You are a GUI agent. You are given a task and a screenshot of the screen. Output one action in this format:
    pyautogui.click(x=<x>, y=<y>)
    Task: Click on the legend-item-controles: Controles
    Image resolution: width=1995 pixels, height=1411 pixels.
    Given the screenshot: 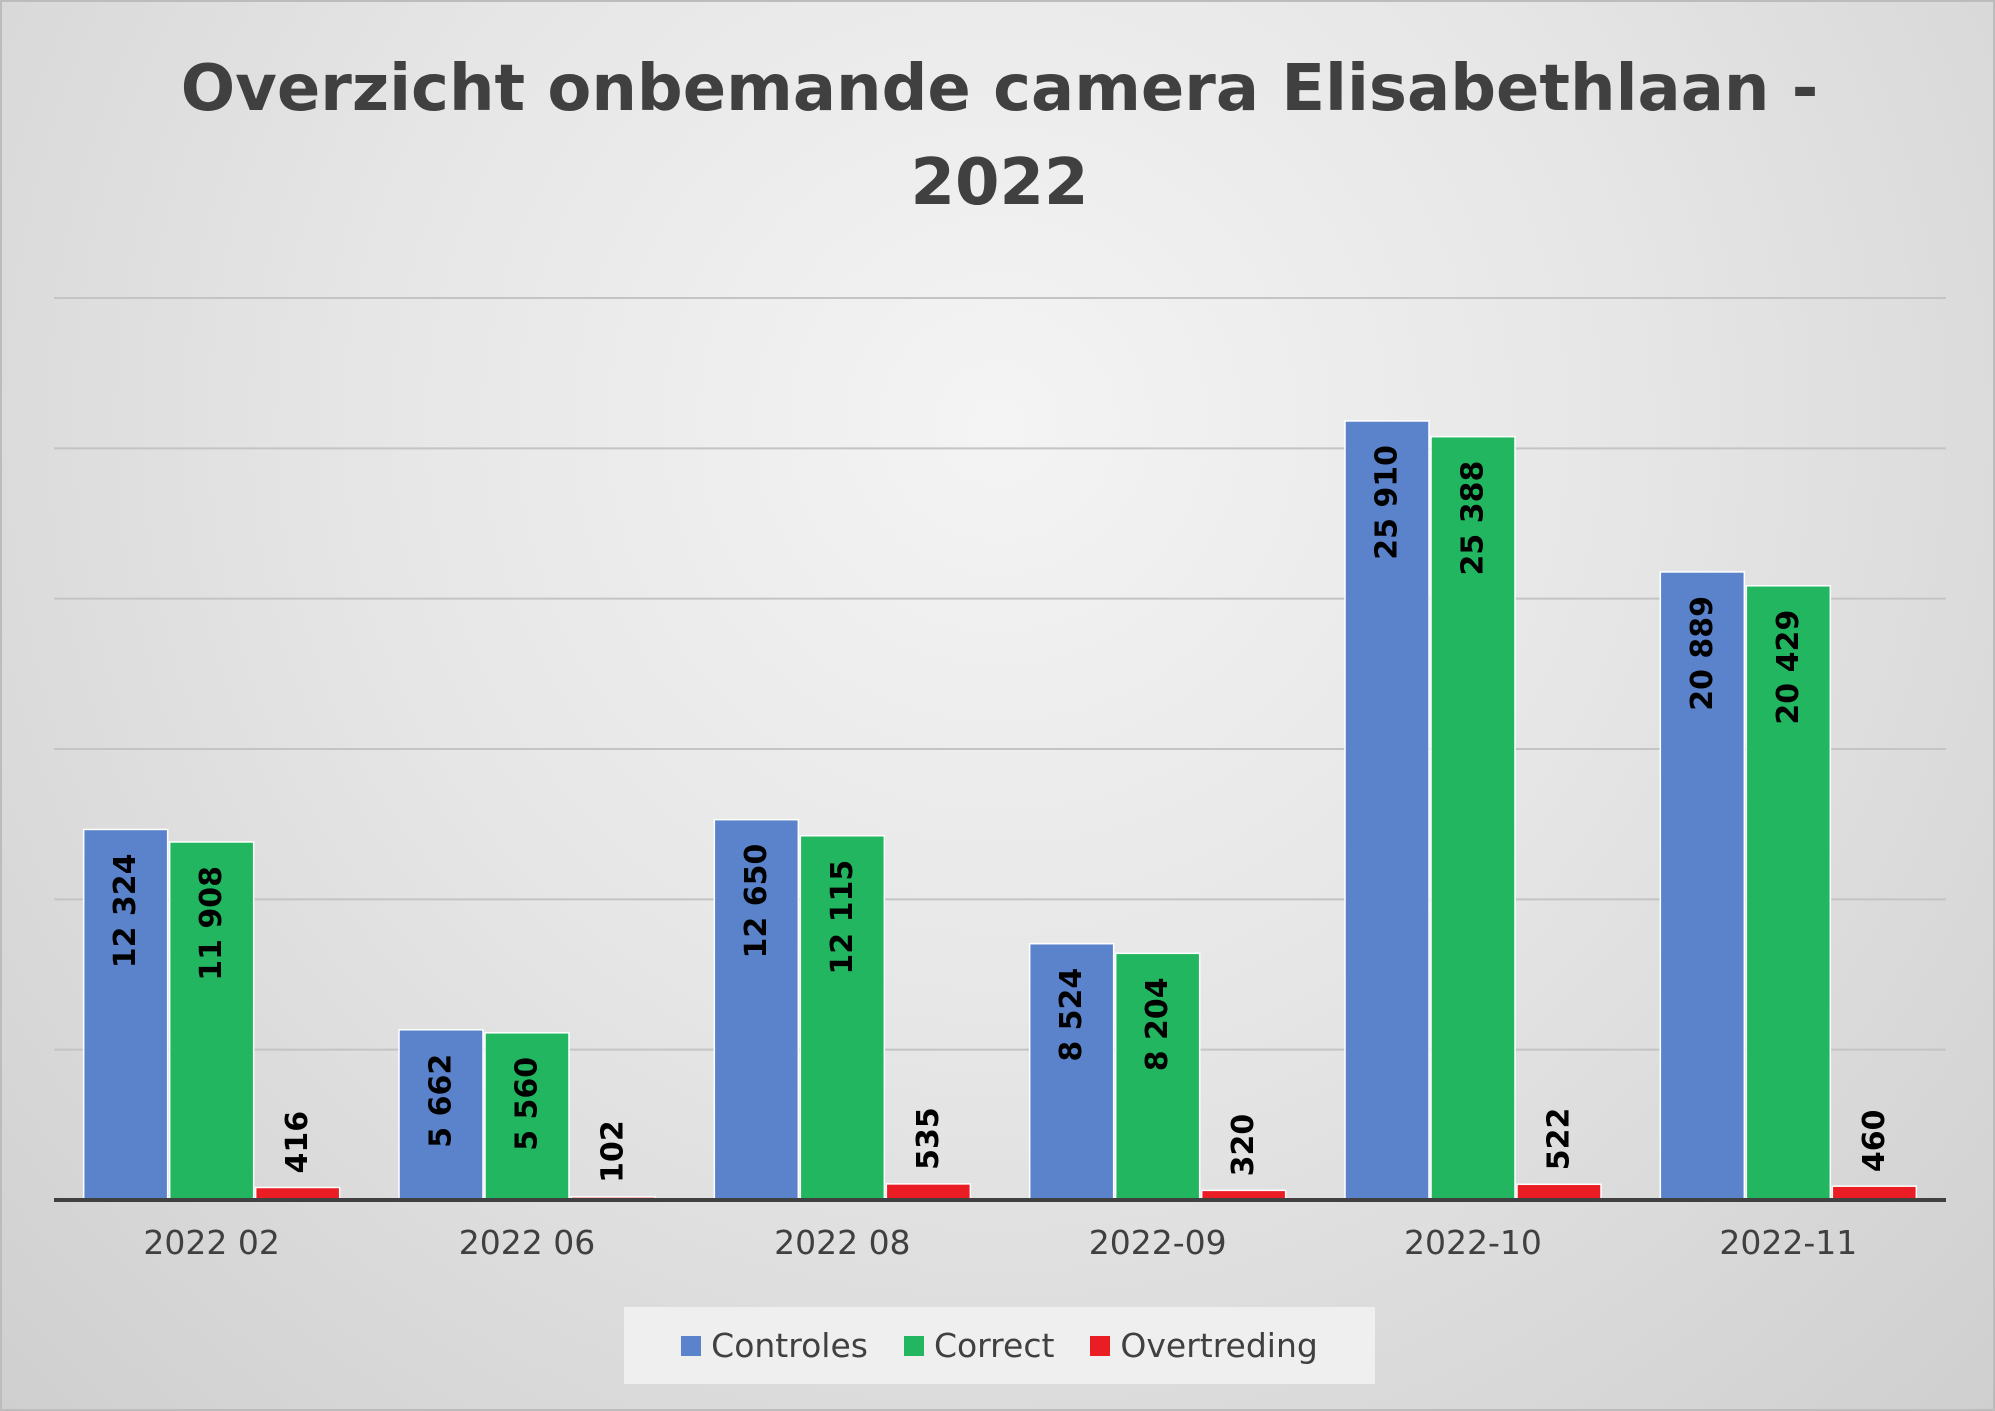 What is the action you would take?
    pyautogui.click(x=774, y=1345)
    